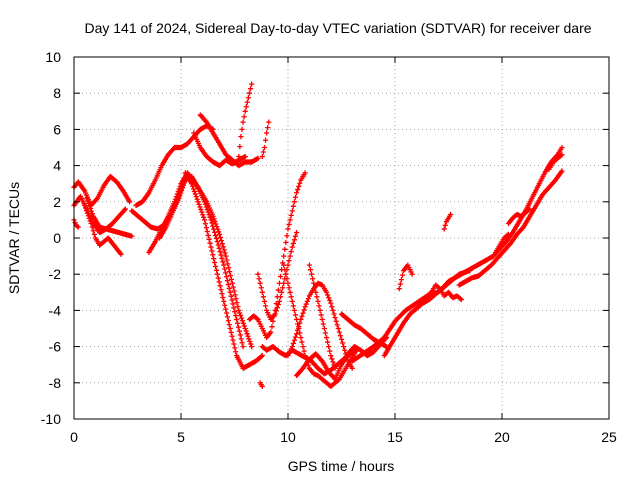 The height and width of the screenshot is (480, 640). I want to click on y-tick-label: -6, so click(55, 347).